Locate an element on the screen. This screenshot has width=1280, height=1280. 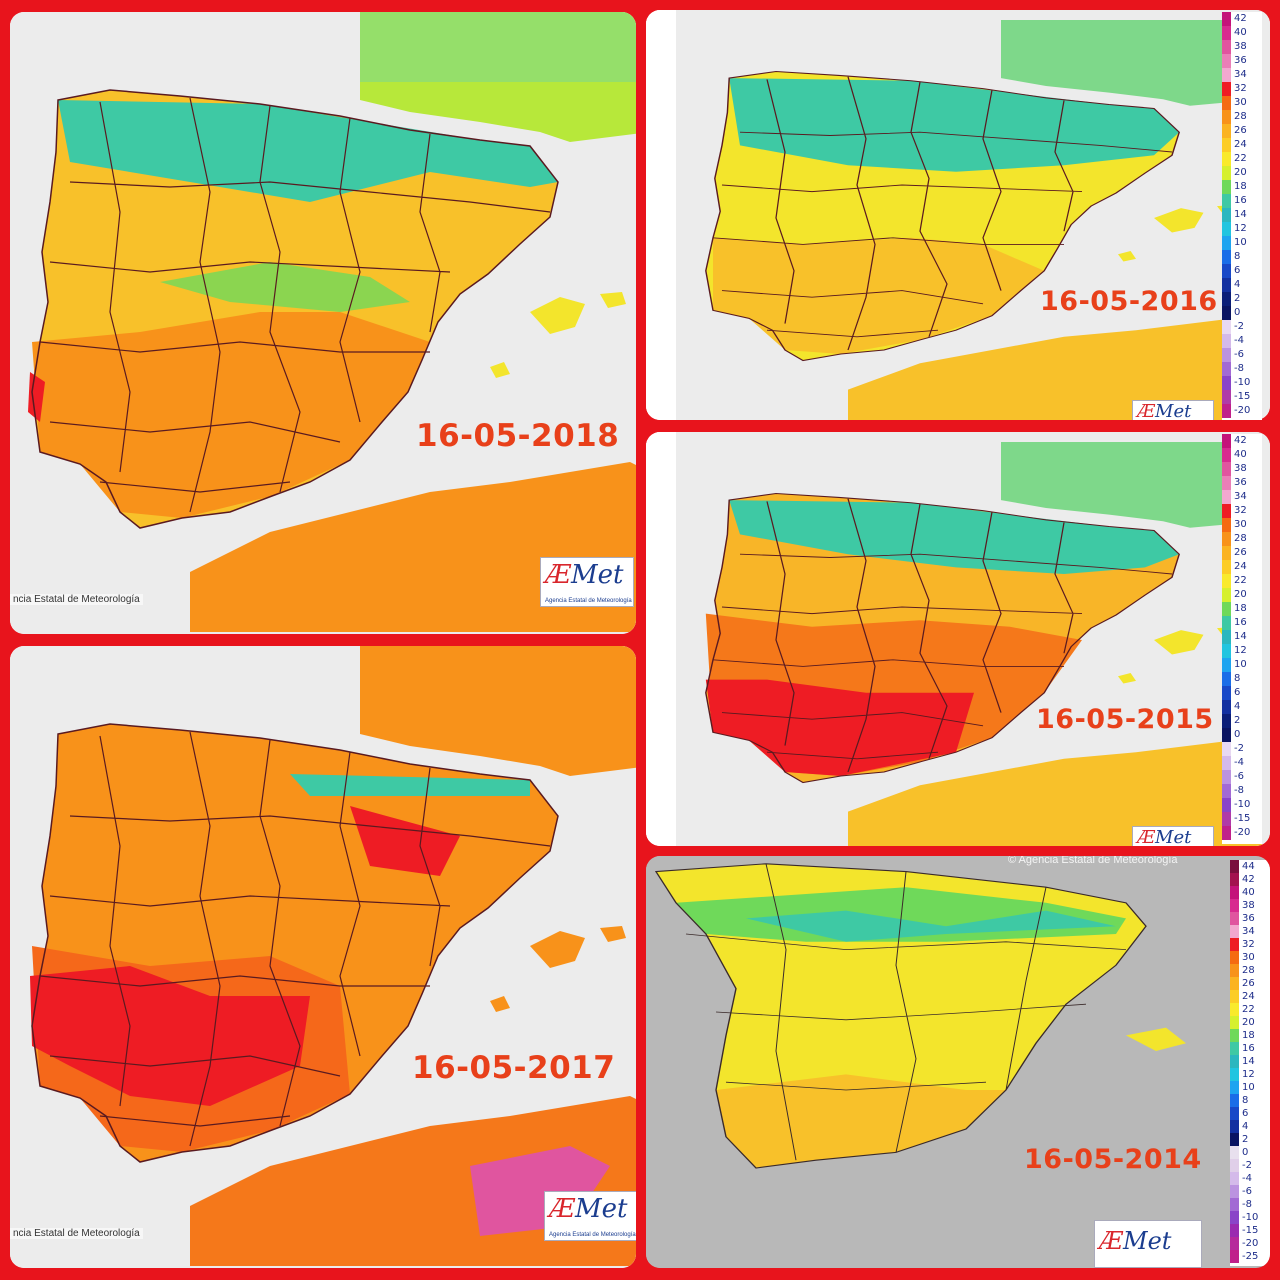
legend-label: 30 is located at coordinates (1240, 524).